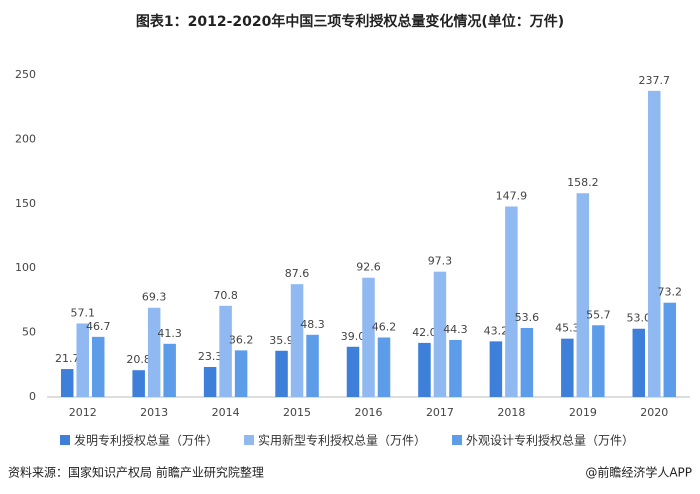 This screenshot has height=494, width=700. I want to click on value-label: 39.0, so click(353, 336).